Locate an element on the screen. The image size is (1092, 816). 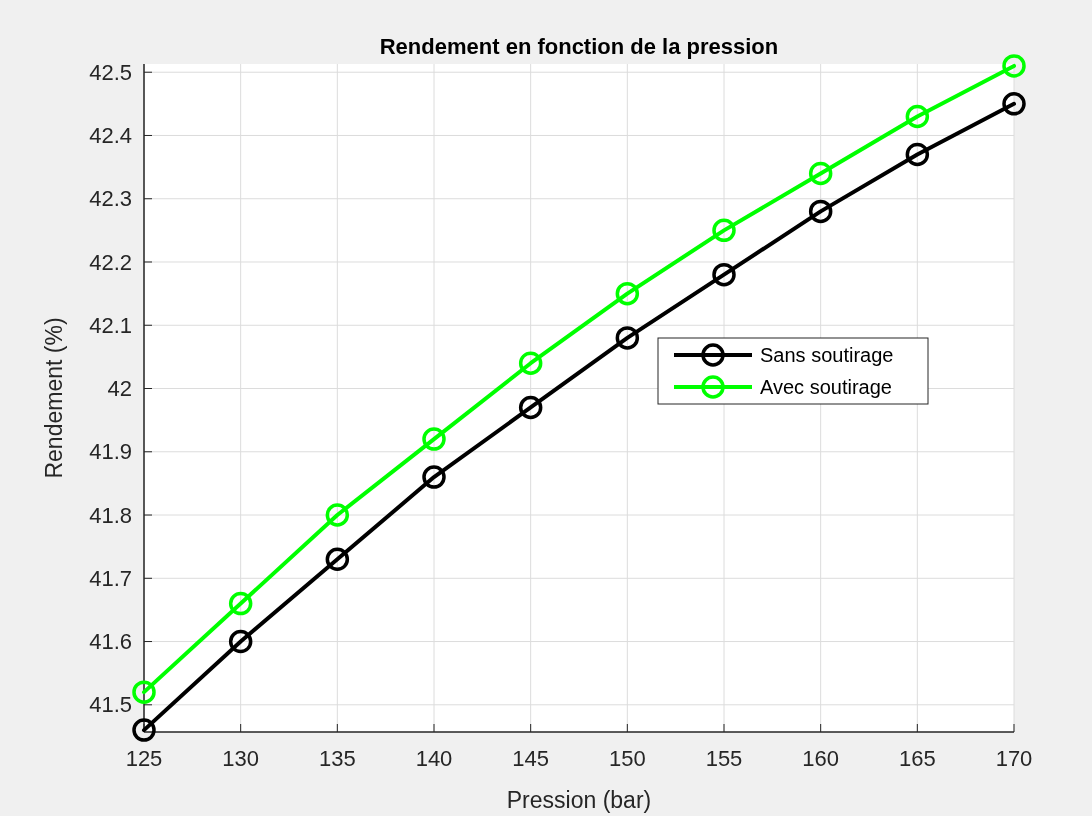
y-tick-label: 41.7 is located at coordinates (110, 578).